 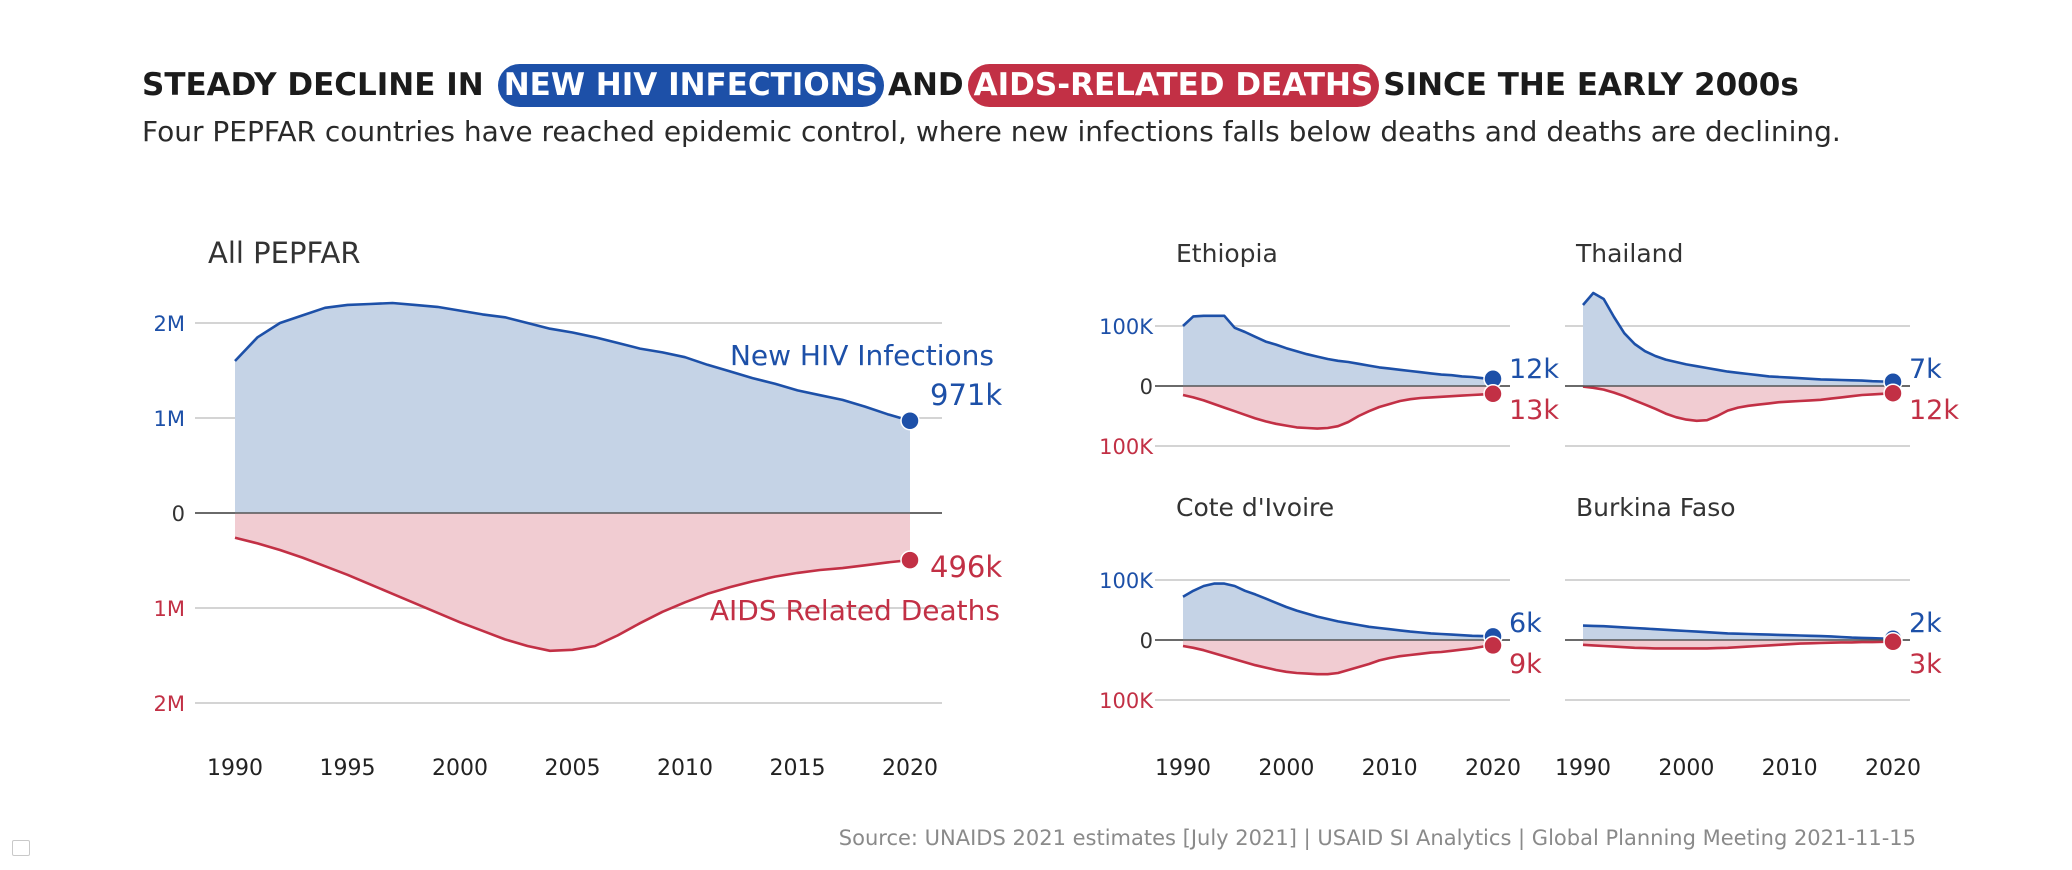 What do you see at coordinates (348, 768) in the screenshot?
I see `x-tick-label: 1995` at bounding box center [348, 768].